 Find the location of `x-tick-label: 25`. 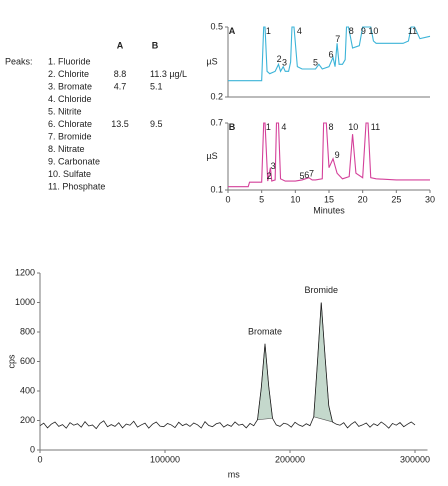

x-tick-label: 25 is located at coordinates (396, 199).